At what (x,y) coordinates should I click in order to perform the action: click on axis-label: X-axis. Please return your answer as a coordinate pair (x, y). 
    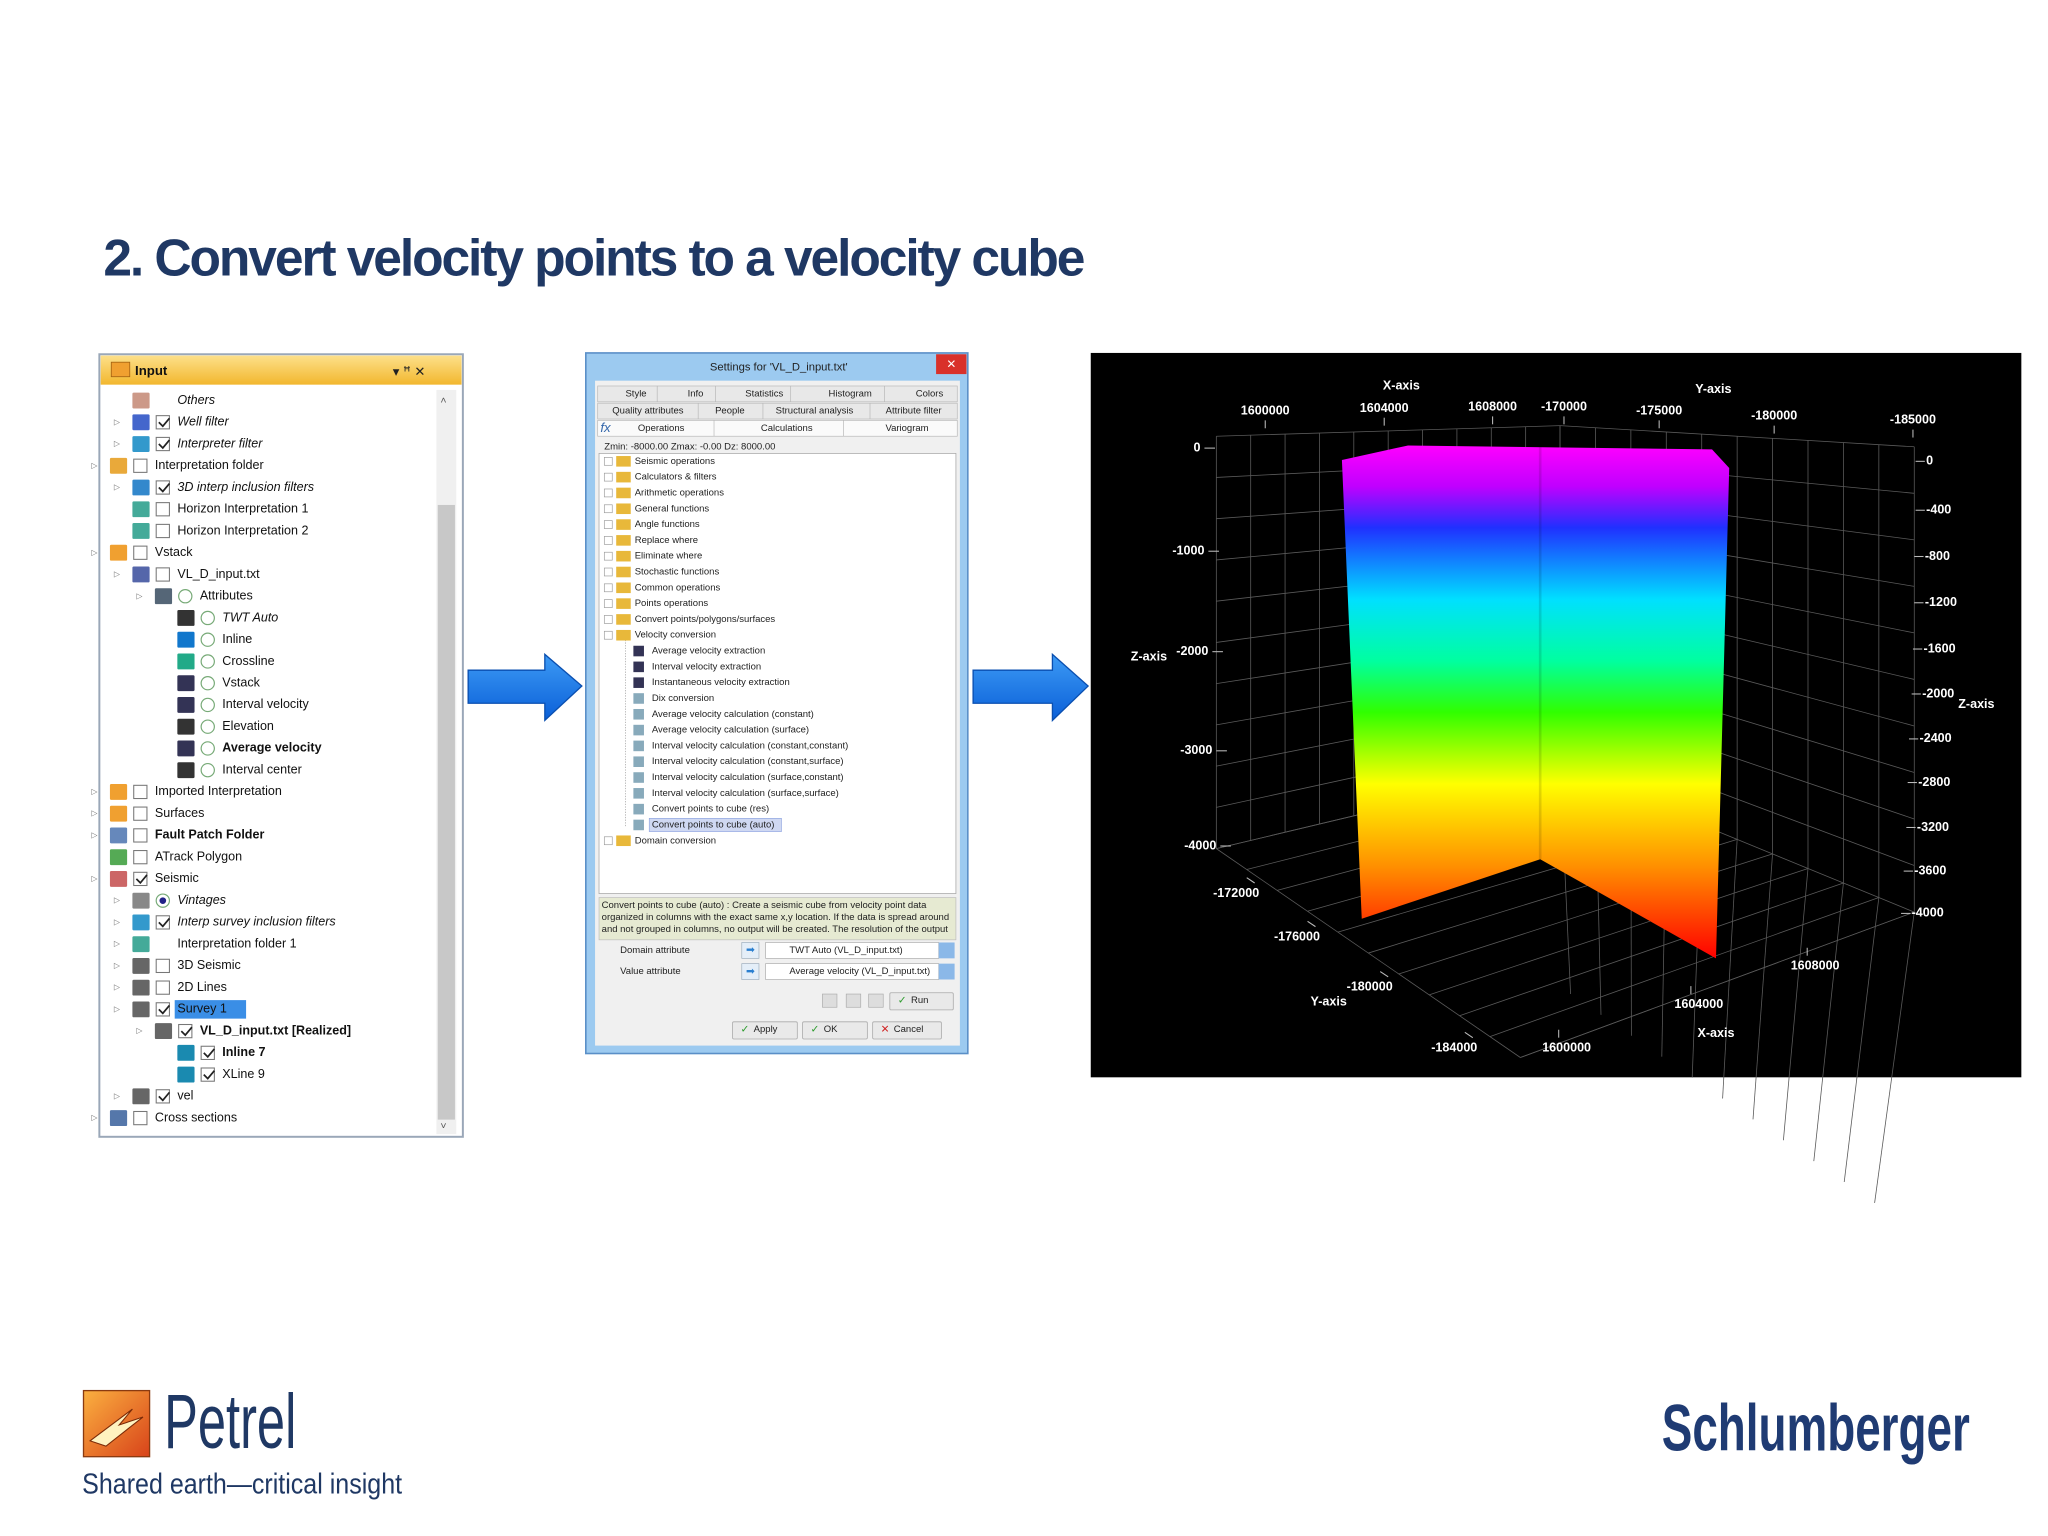
    Looking at the image, I should click on (1401, 385).